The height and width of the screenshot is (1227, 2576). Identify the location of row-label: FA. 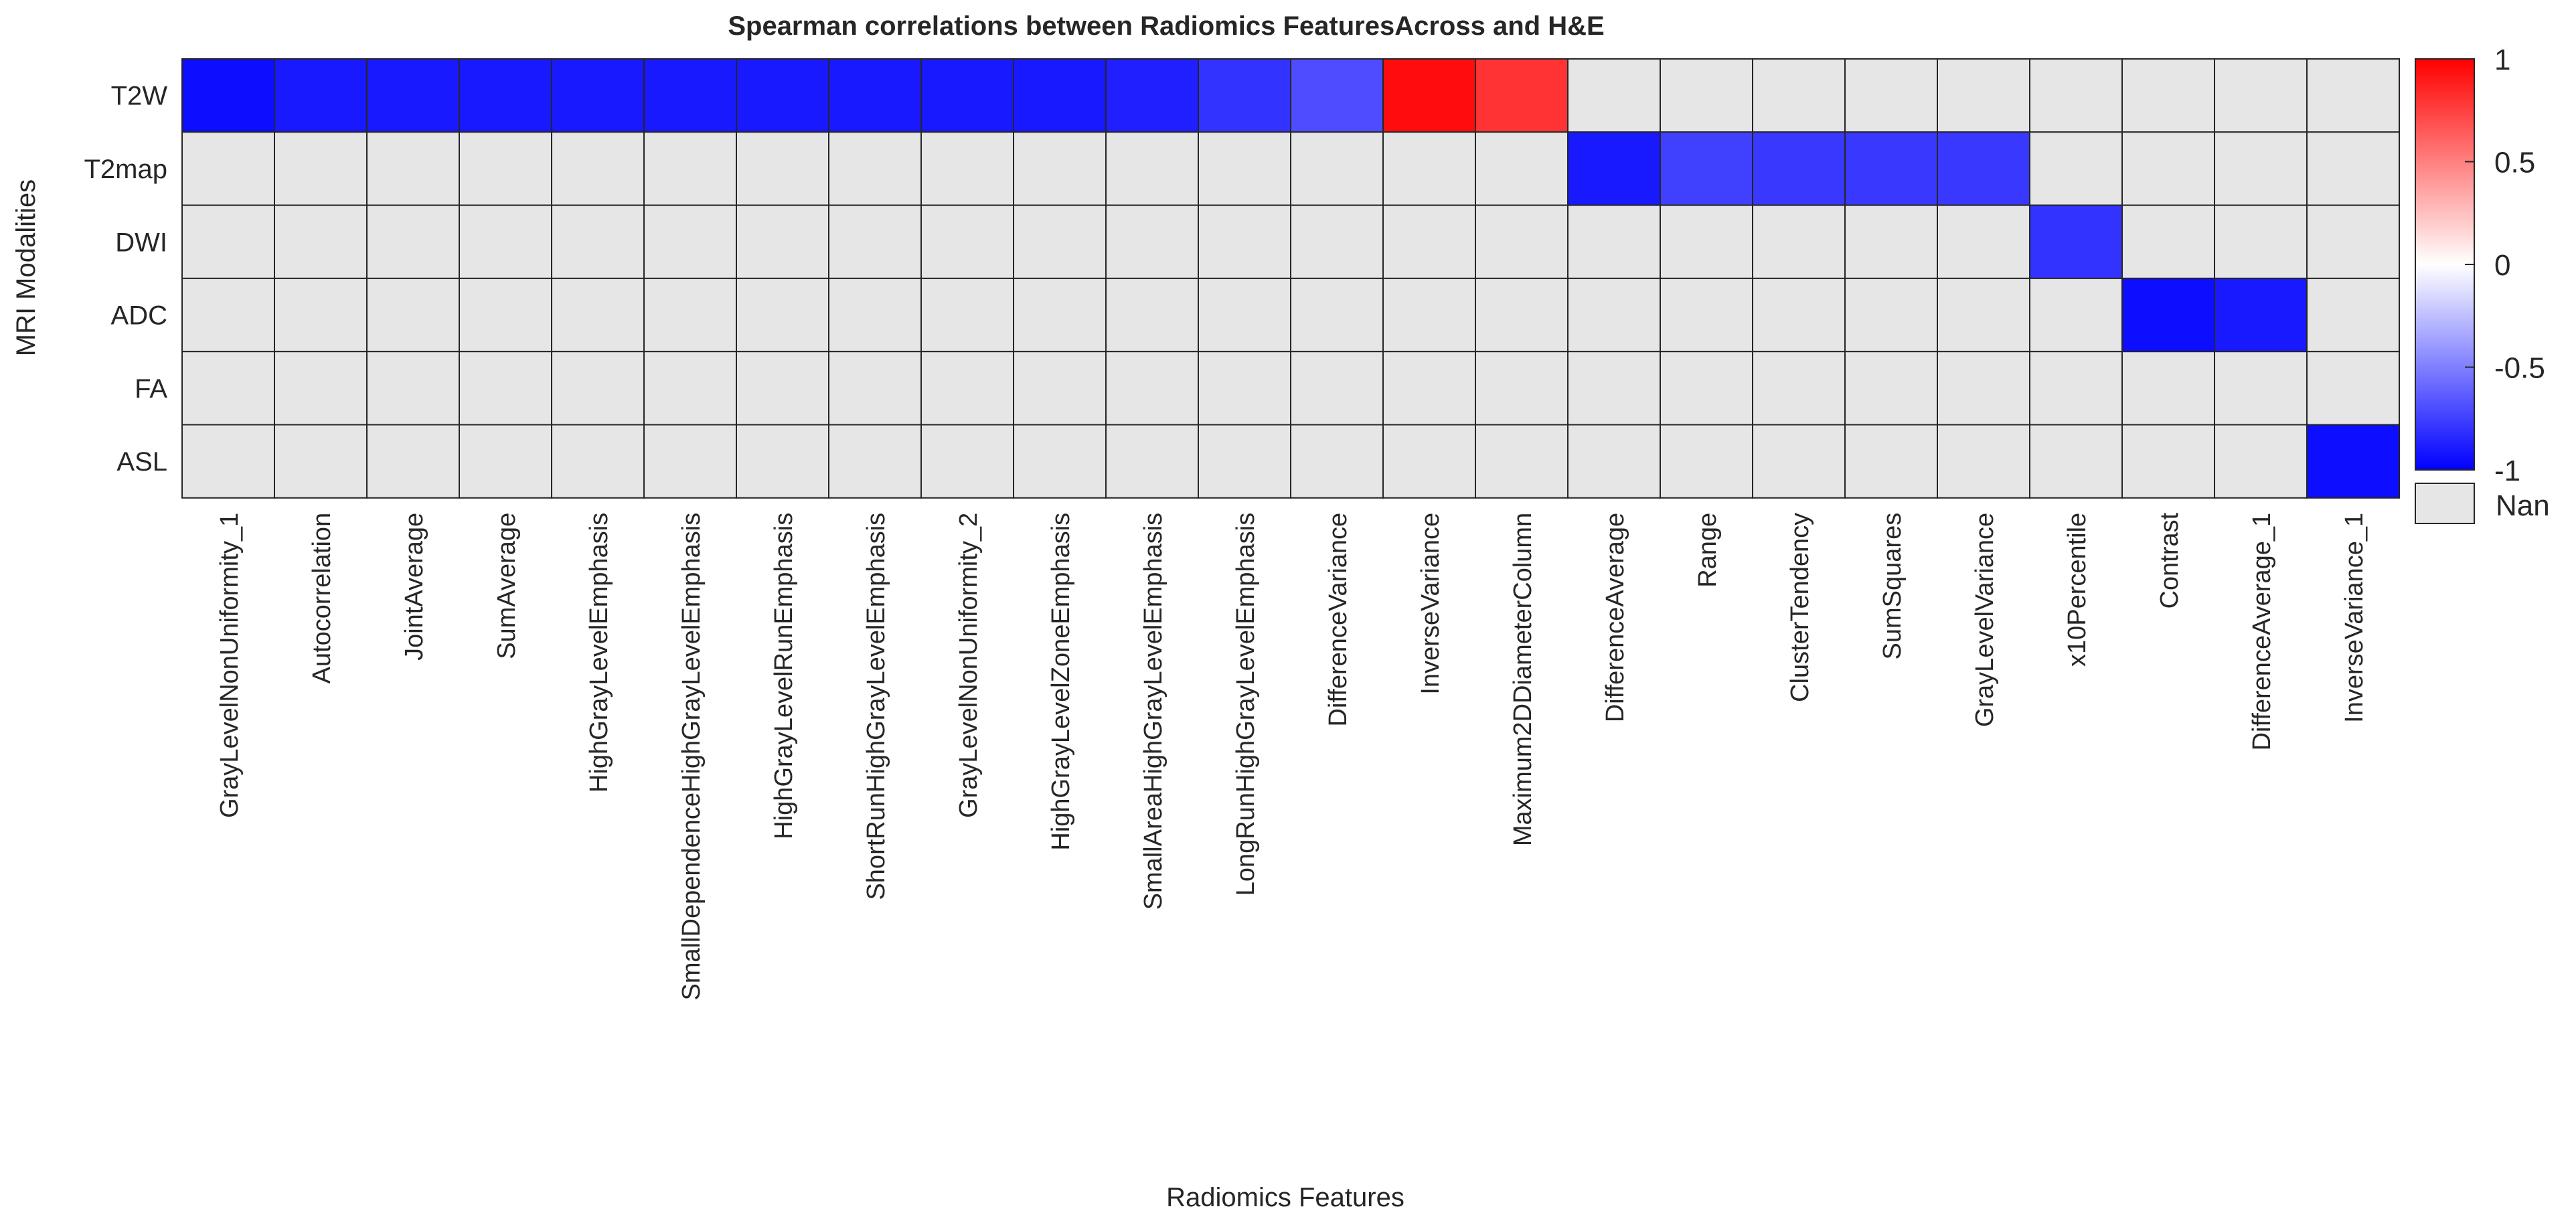
(151, 389).